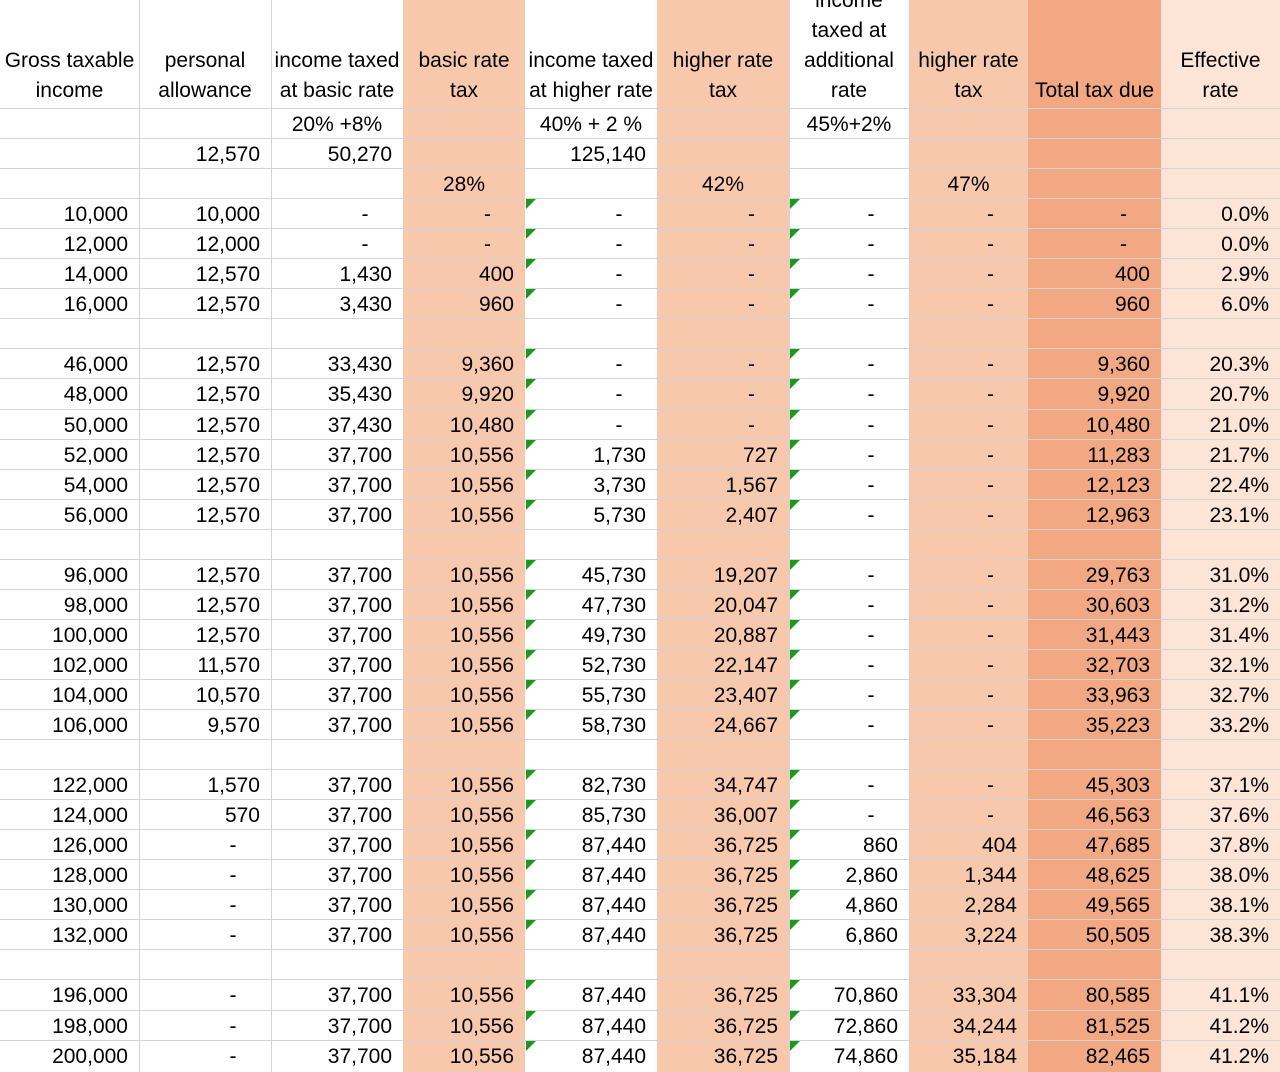 Image resolution: width=1280 pixels, height=1072 pixels. Describe the element at coordinates (1117, 695) in the screenshot. I see `total-tax-due-cell: 33,963` at that location.